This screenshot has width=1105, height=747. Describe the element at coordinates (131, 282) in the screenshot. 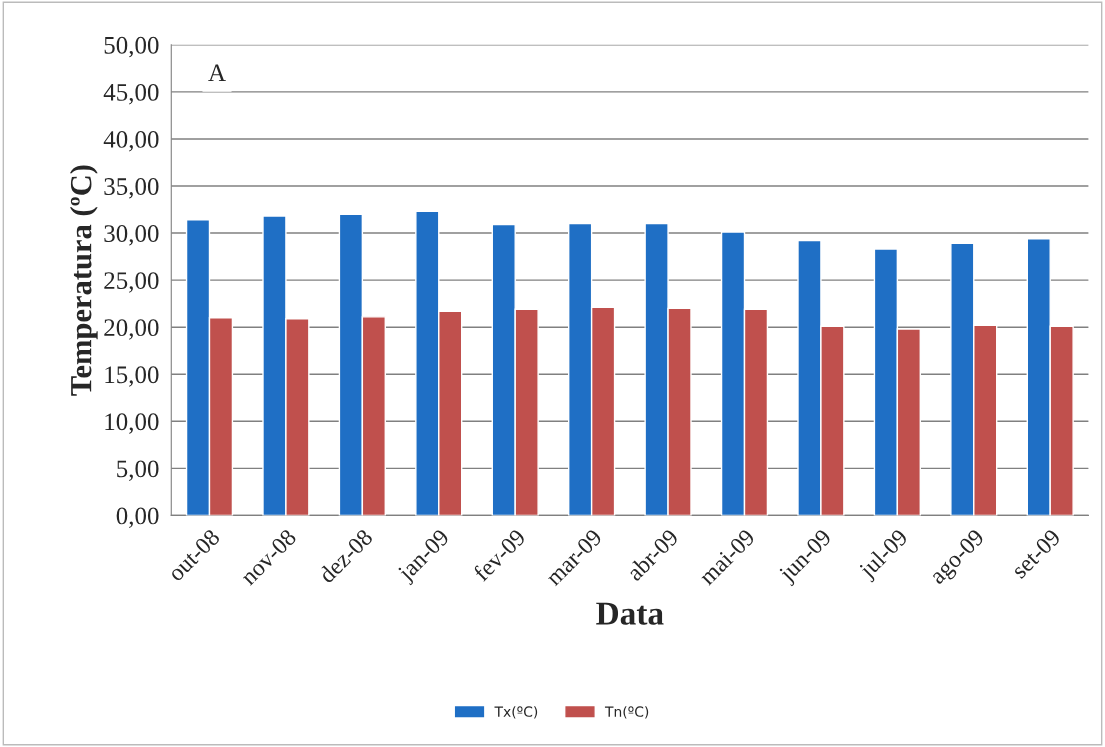

I see `y-tick-label: 25,00` at that location.